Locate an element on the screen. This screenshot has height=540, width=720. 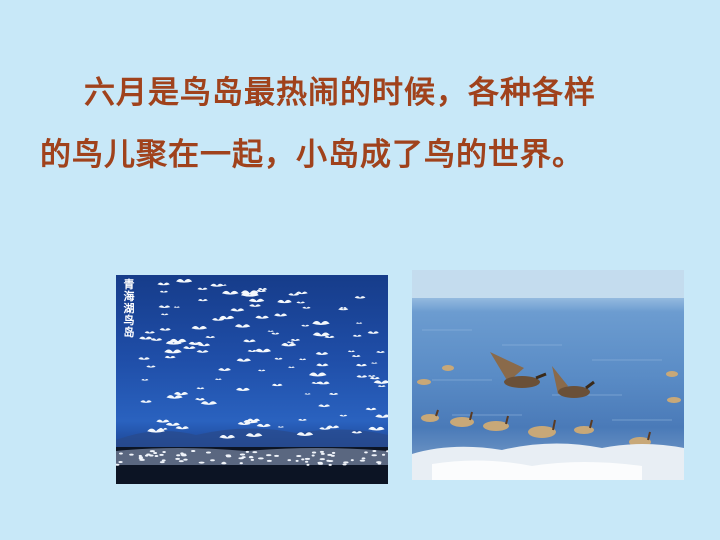
geese-illustration is located at coordinates (548, 375).